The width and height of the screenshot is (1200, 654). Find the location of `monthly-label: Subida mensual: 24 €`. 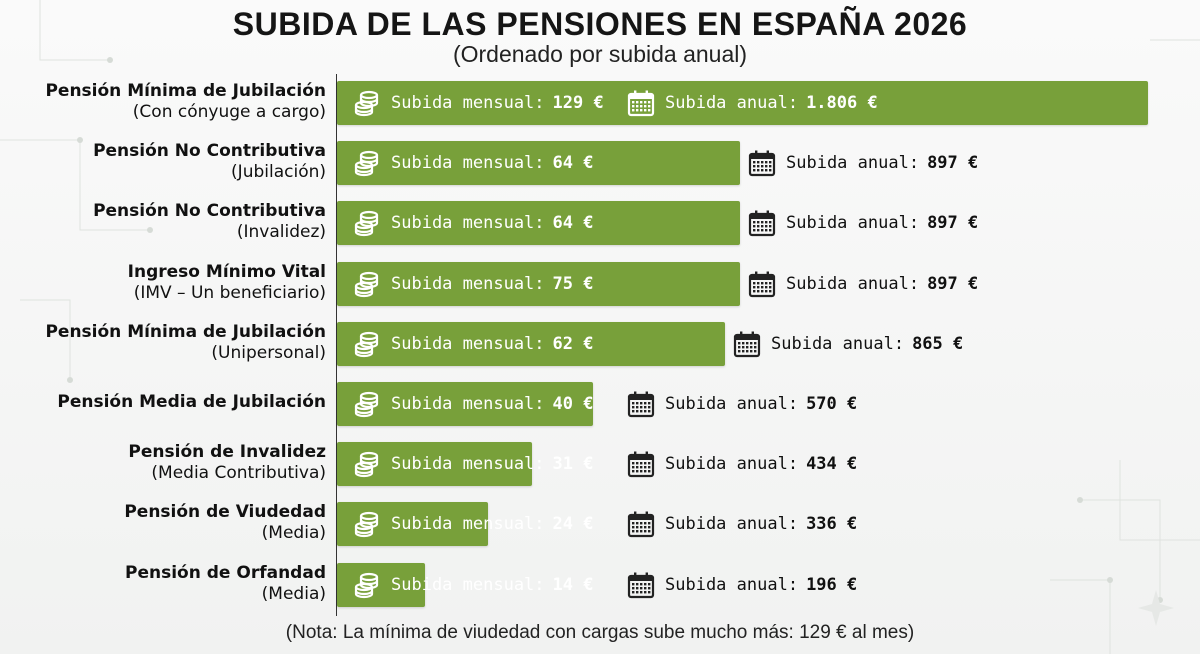

monthly-label: Subida mensual: 24 € is located at coordinates (473, 524).